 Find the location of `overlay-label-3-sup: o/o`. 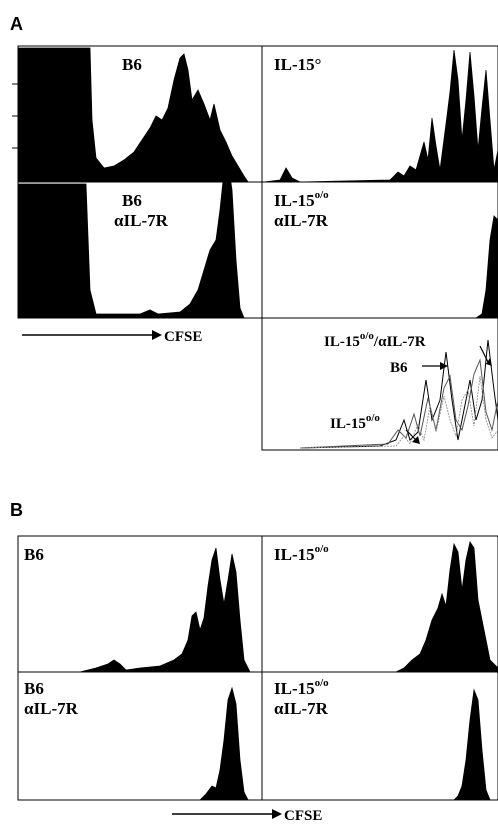

overlay-label-3-sup: o/o is located at coordinates (373, 418).